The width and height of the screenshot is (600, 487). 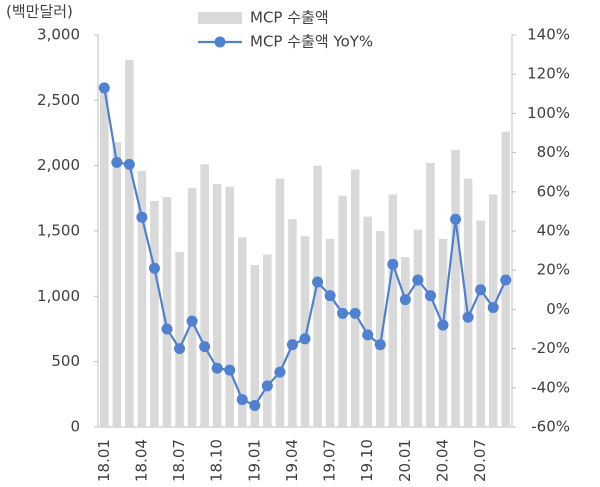 What do you see at coordinates (58, 231) in the screenshot?
I see `y-tick-label: 1,500` at bounding box center [58, 231].